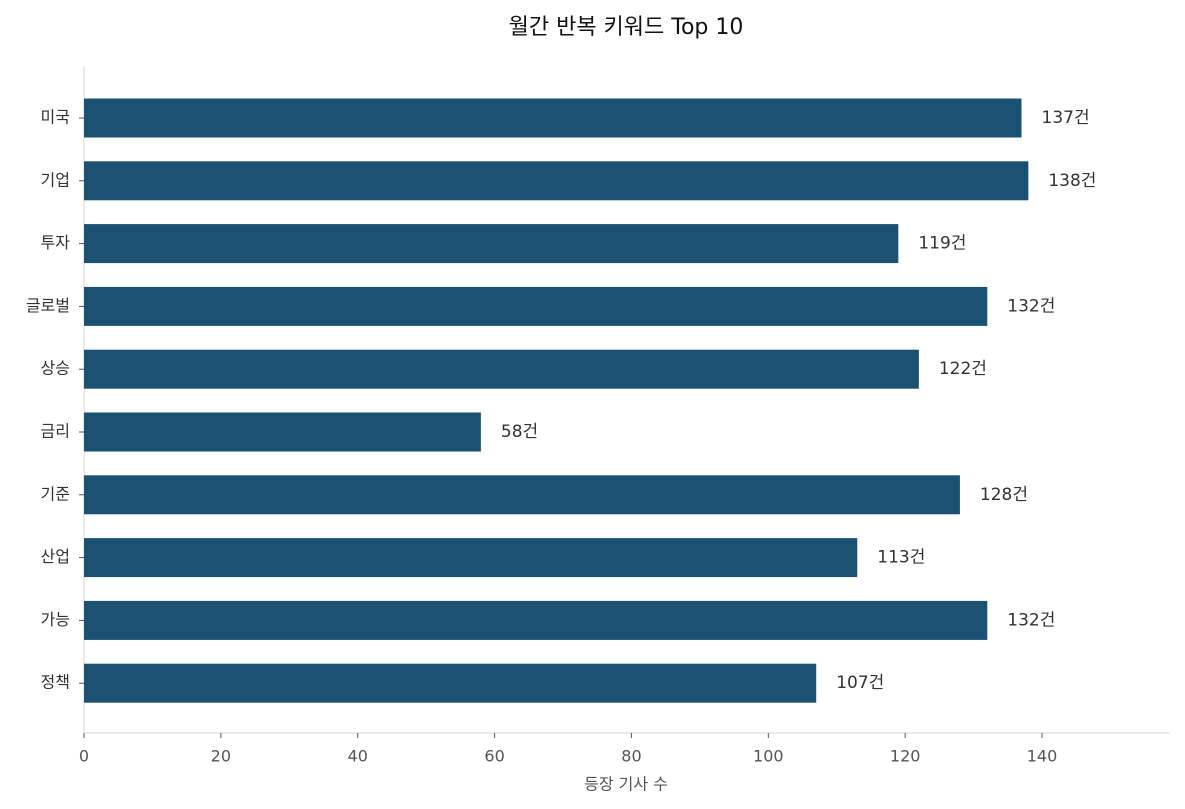 The image size is (1185, 809). I want to click on value-label: 107건, so click(860, 683).